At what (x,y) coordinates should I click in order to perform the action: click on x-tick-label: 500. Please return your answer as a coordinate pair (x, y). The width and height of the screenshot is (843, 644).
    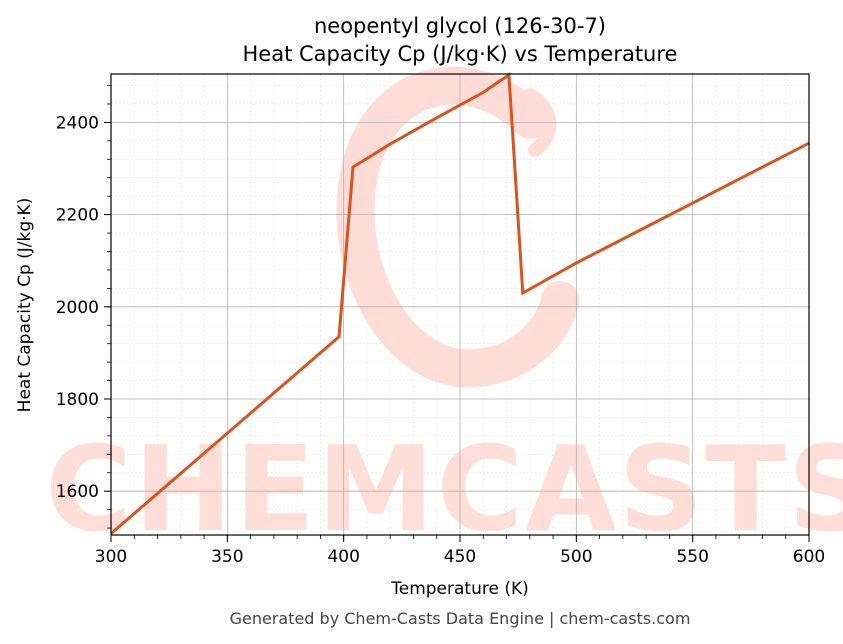
    Looking at the image, I should click on (576, 557).